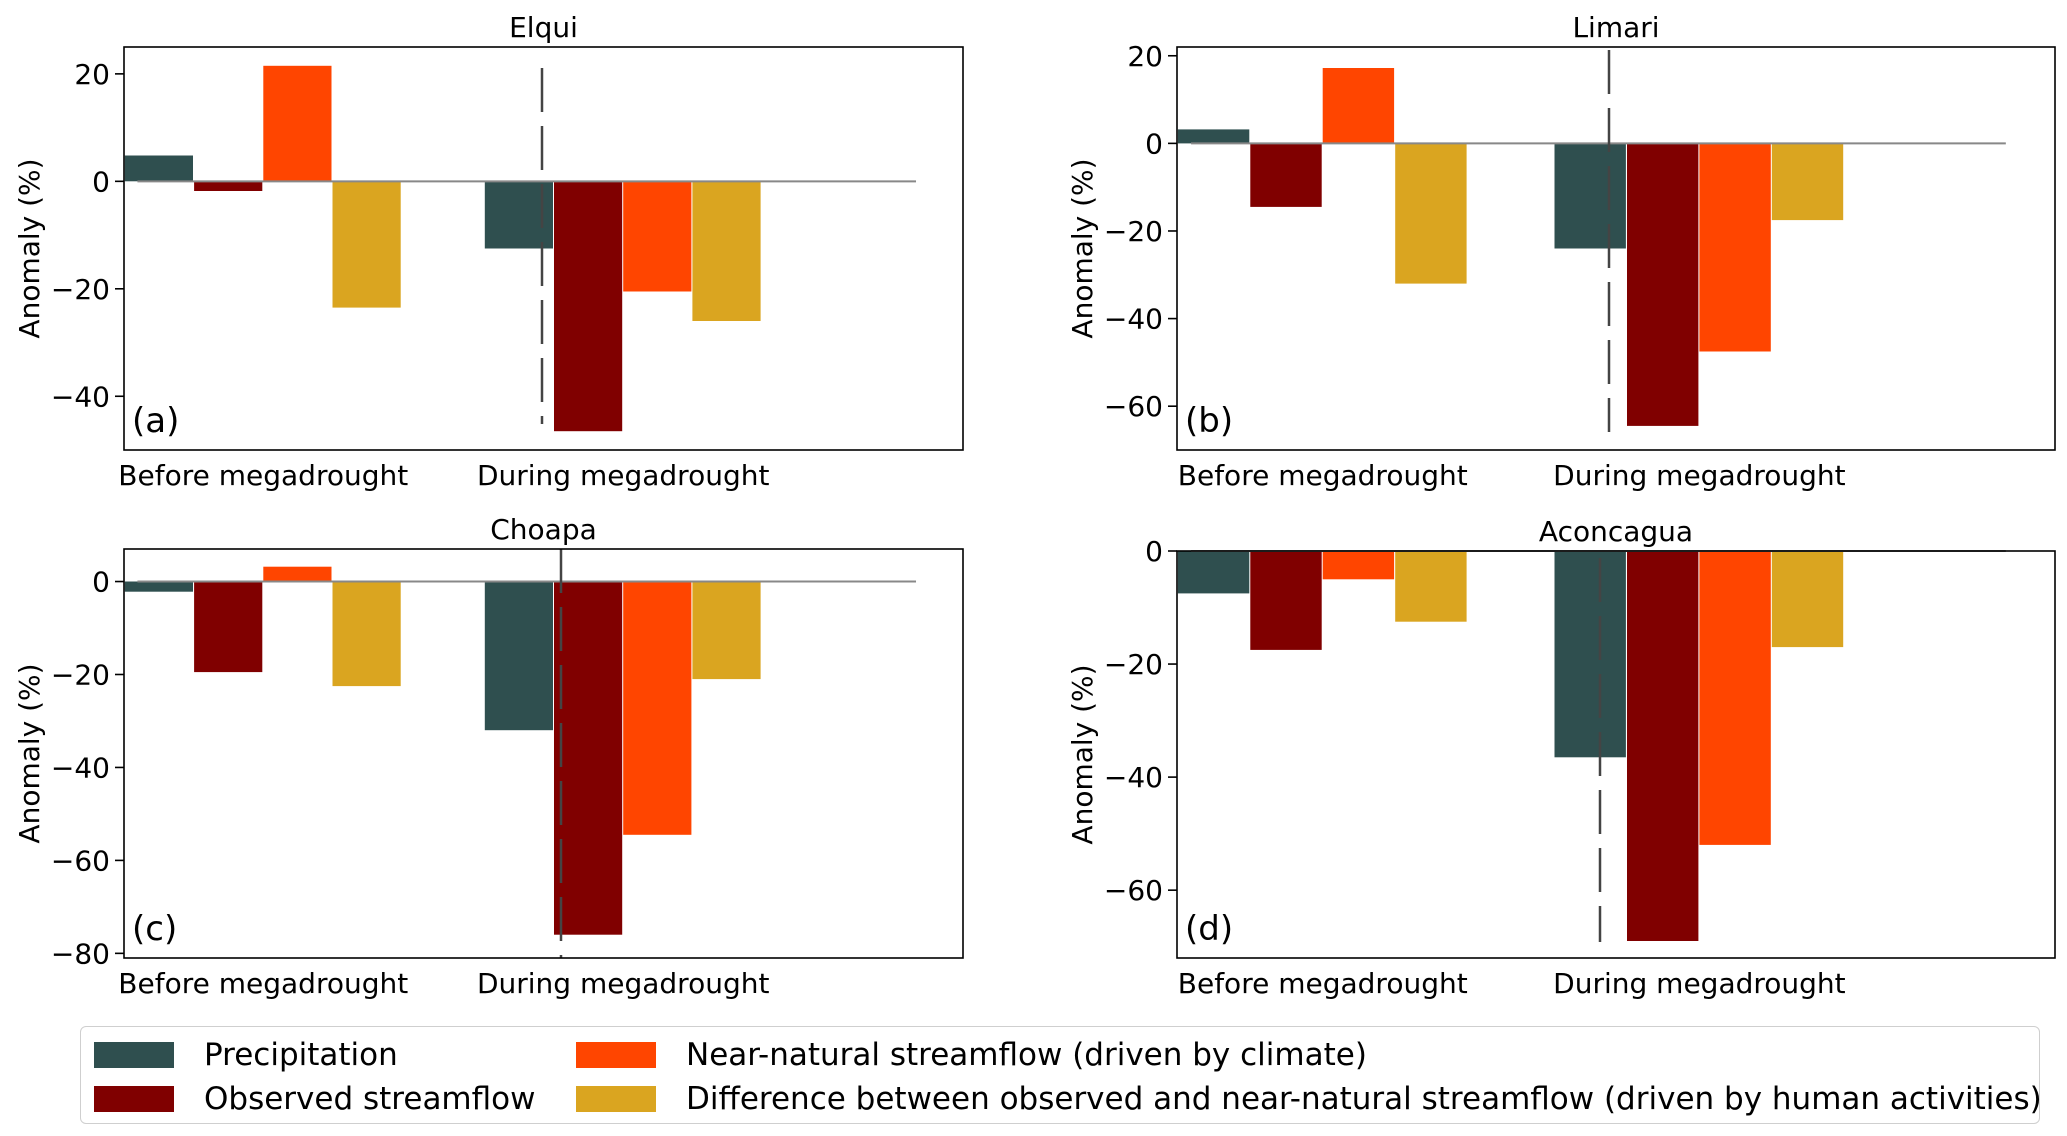 The image size is (2067, 1136). What do you see at coordinates (80, 953) in the screenshot?
I see `y-tick-label: −80` at bounding box center [80, 953].